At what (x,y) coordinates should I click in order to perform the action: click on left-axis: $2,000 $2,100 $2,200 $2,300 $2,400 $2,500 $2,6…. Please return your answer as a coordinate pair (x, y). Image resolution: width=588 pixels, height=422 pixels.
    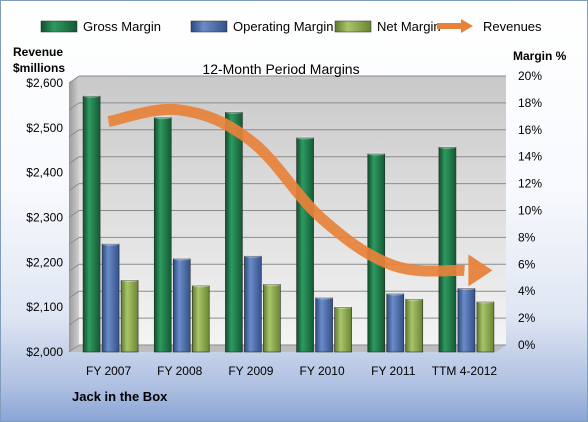
    Looking at the image, I should click on (44, 217).